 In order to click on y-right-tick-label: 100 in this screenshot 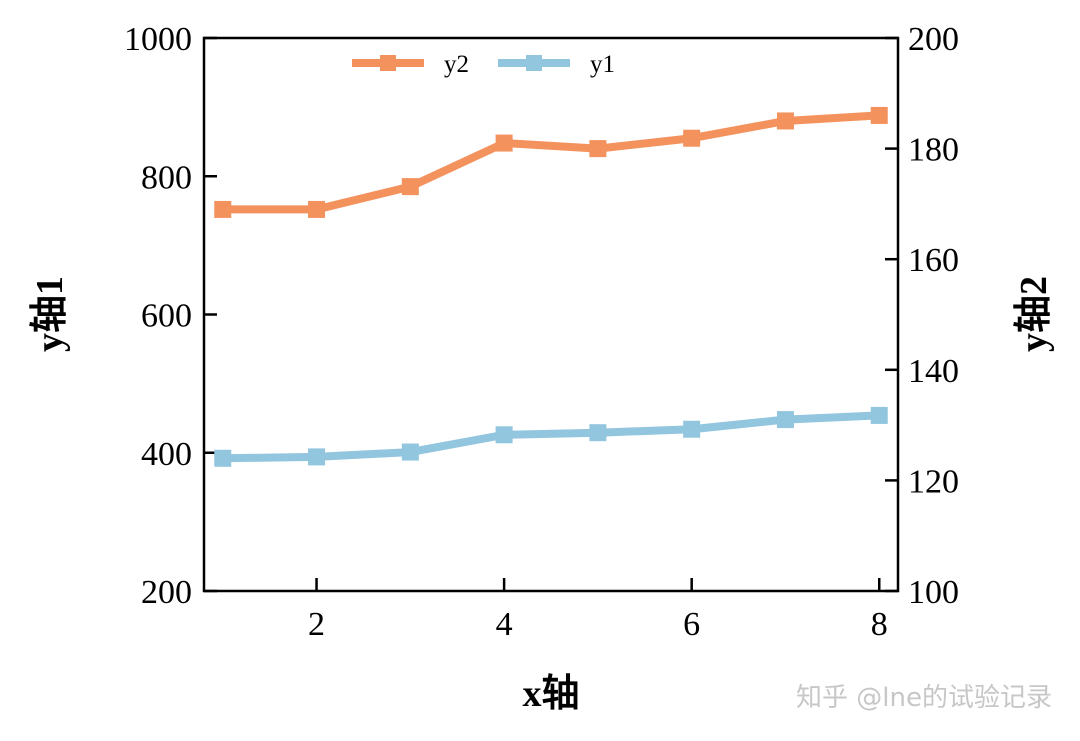, I will do `click(933, 592)`.